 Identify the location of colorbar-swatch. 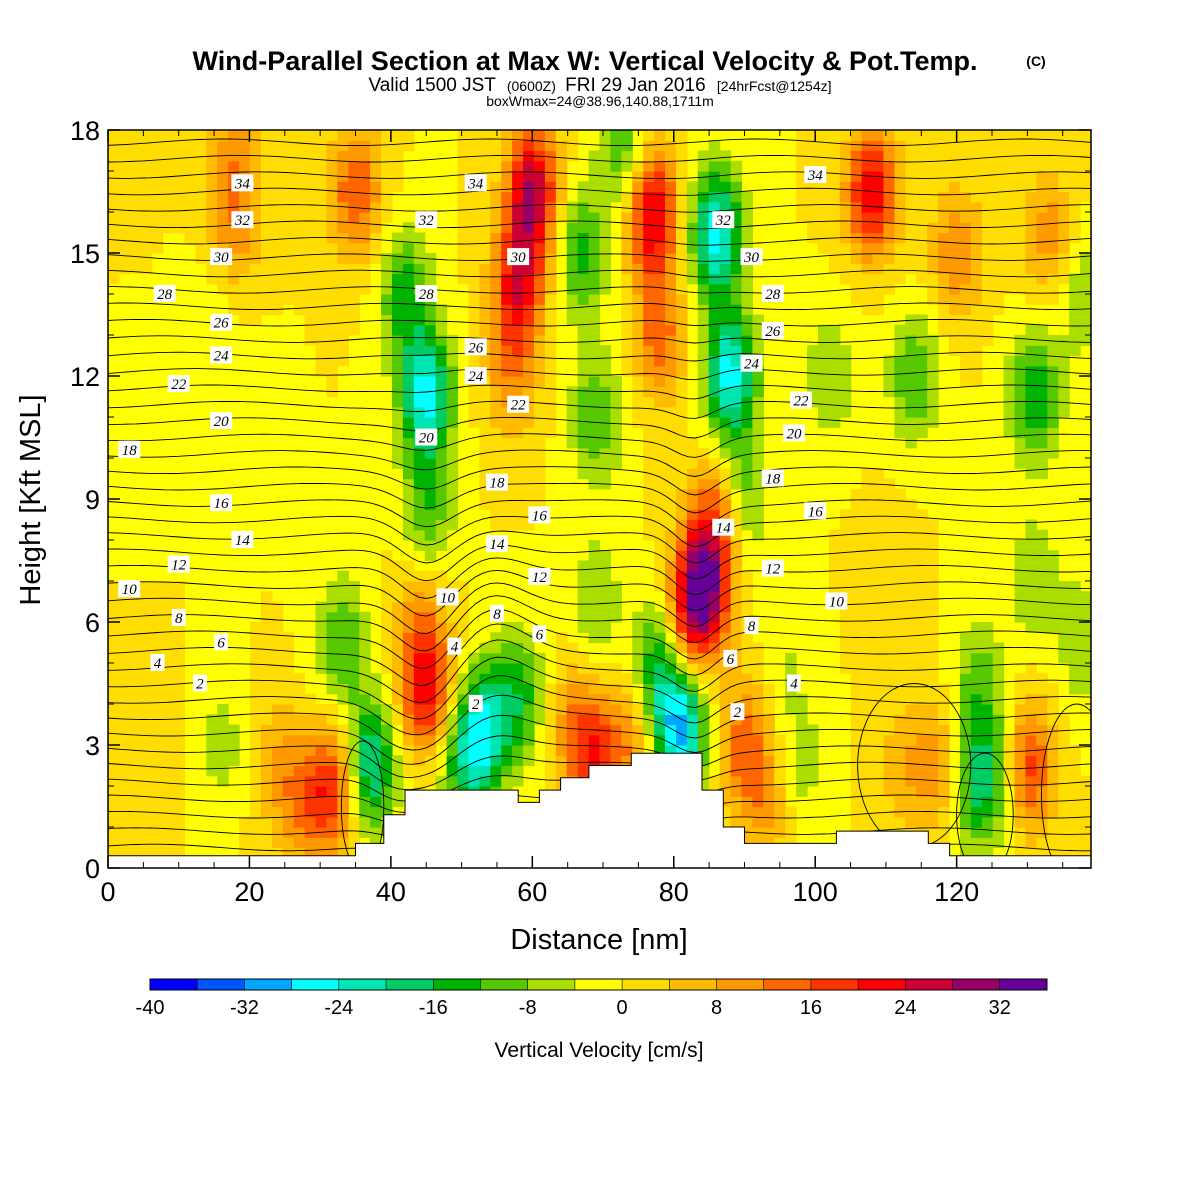
(1023, 984).